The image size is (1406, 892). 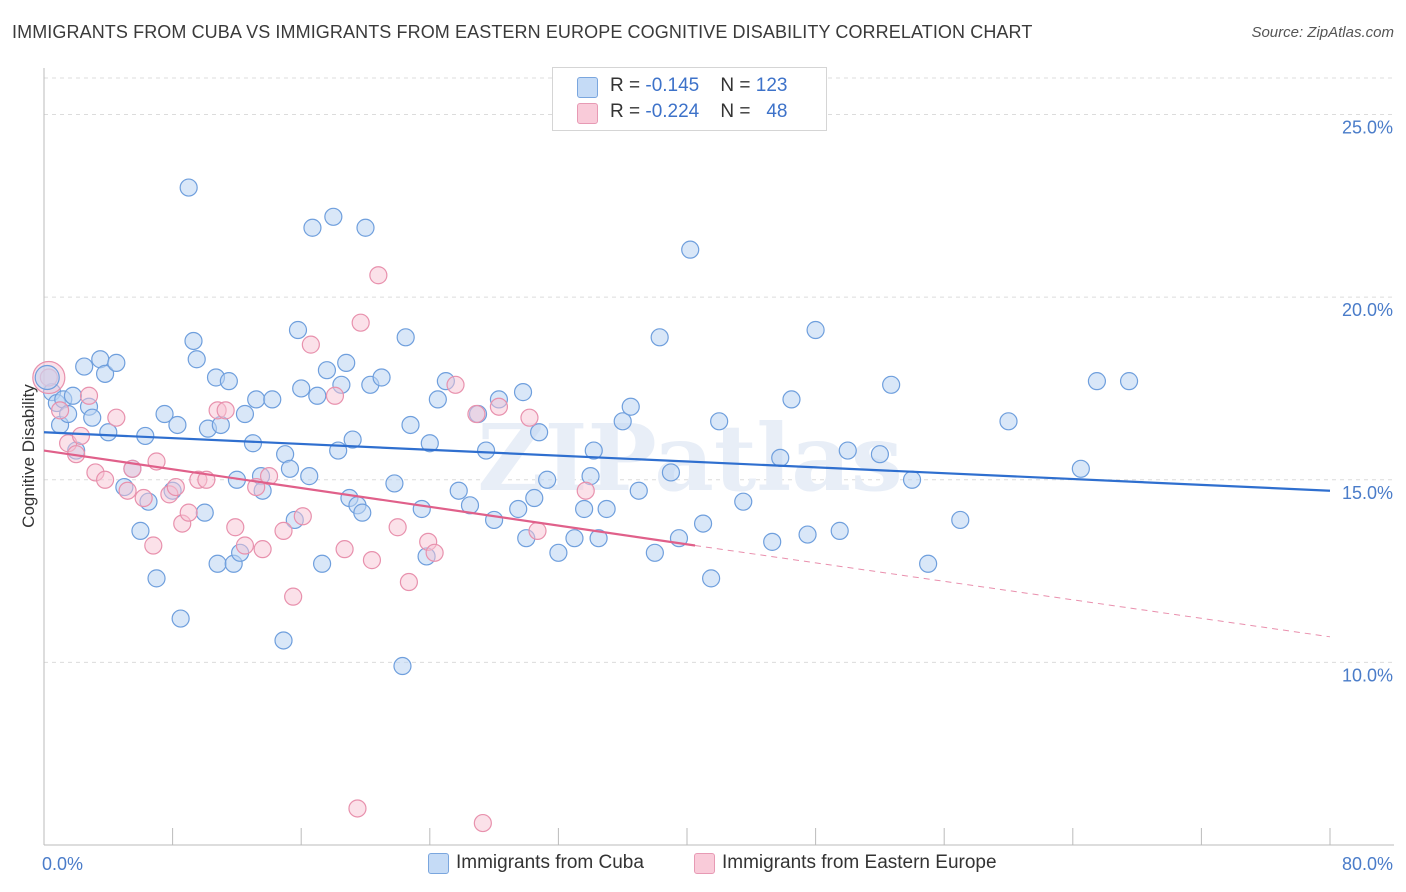 What do you see at coordinates (859, 862) in the screenshot?
I see `eastern-europe-legend-label: Immigrants from Eastern Europe` at bounding box center [859, 862].